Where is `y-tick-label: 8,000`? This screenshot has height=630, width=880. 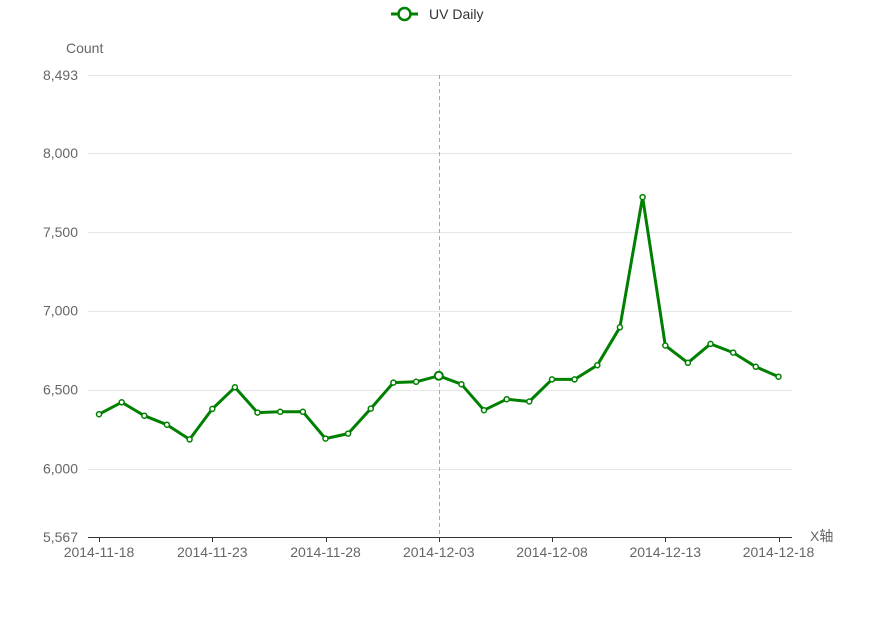 y-tick-label: 8,000 is located at coordinates (60, 153).